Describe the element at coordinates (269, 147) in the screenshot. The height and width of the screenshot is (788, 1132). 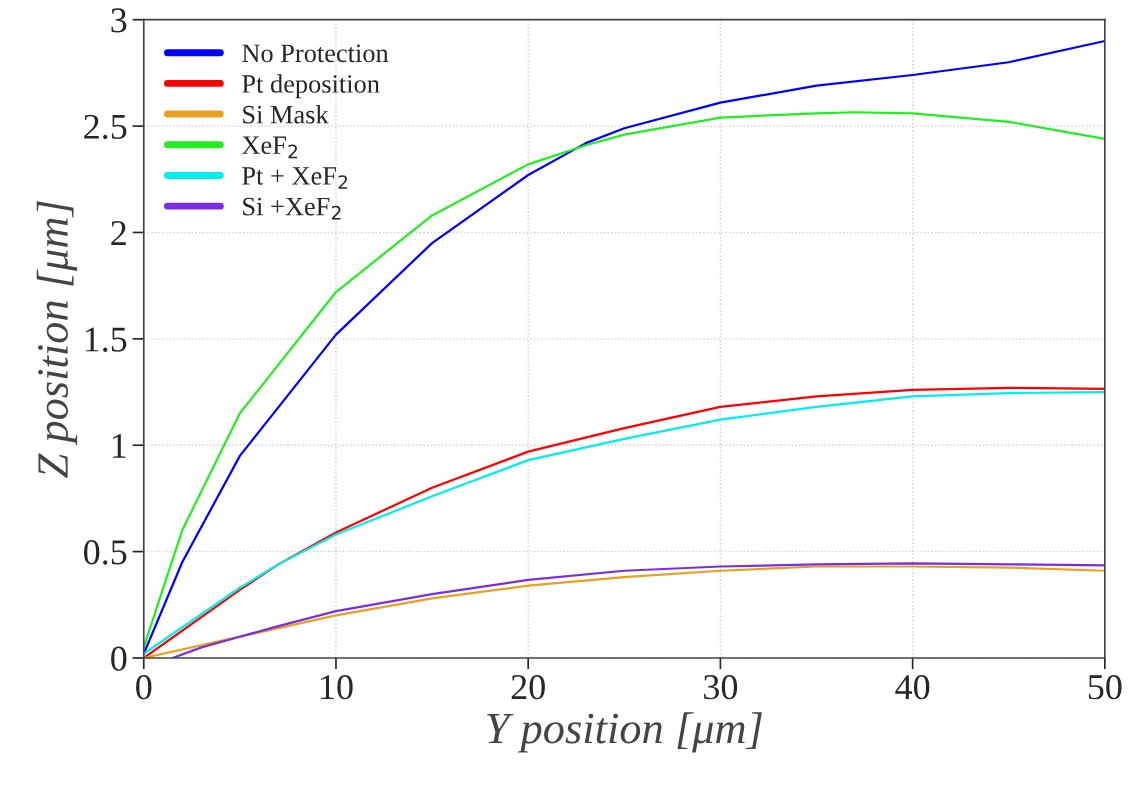
I see `legend-label: XeF$_{2}$` at that location.